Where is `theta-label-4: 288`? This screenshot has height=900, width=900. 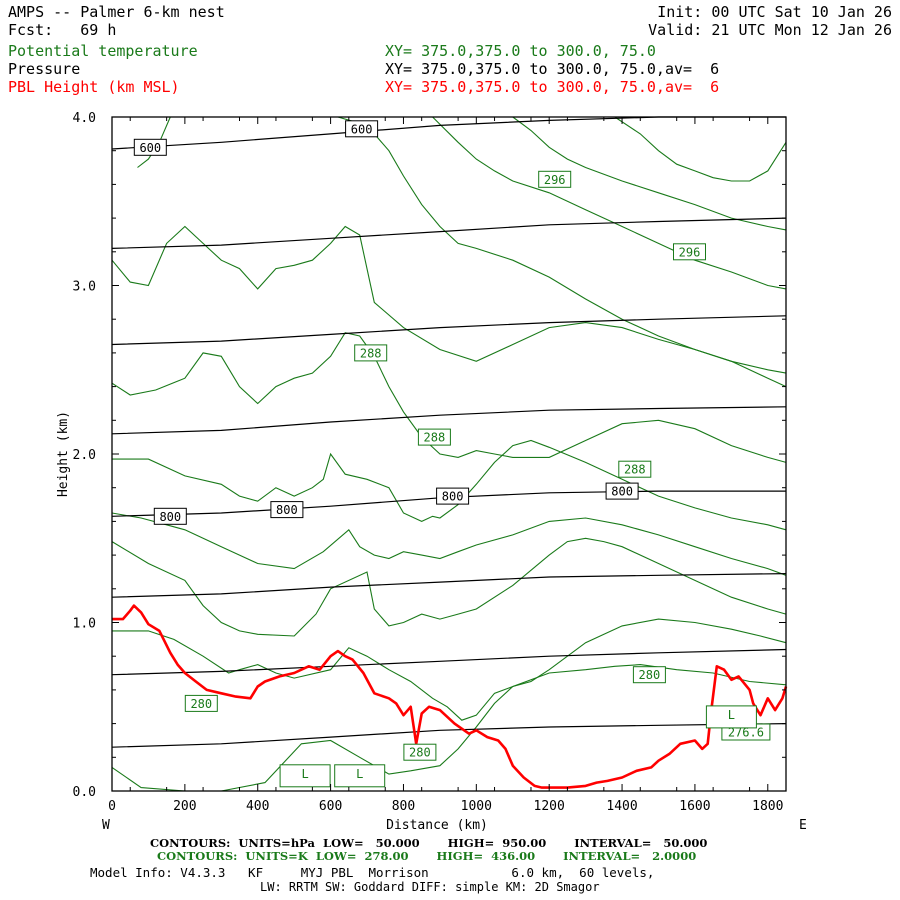 theta-label-4: 288 is located at coordinates (635, 469).